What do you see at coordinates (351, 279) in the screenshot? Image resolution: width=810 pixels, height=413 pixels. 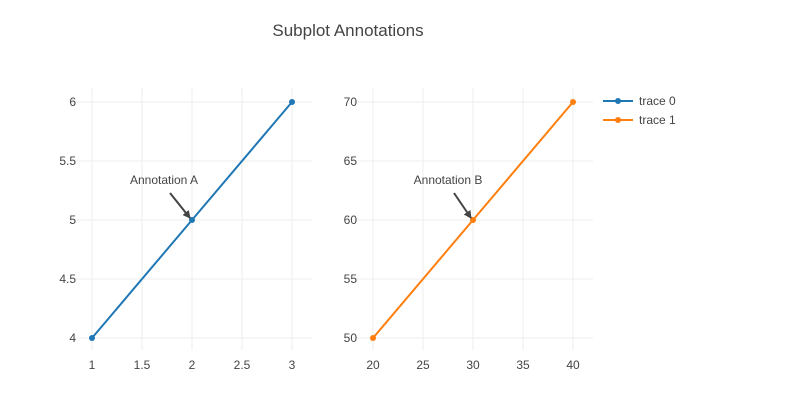 I see `y-tick-label: 55` at bounding box center [351, 279].